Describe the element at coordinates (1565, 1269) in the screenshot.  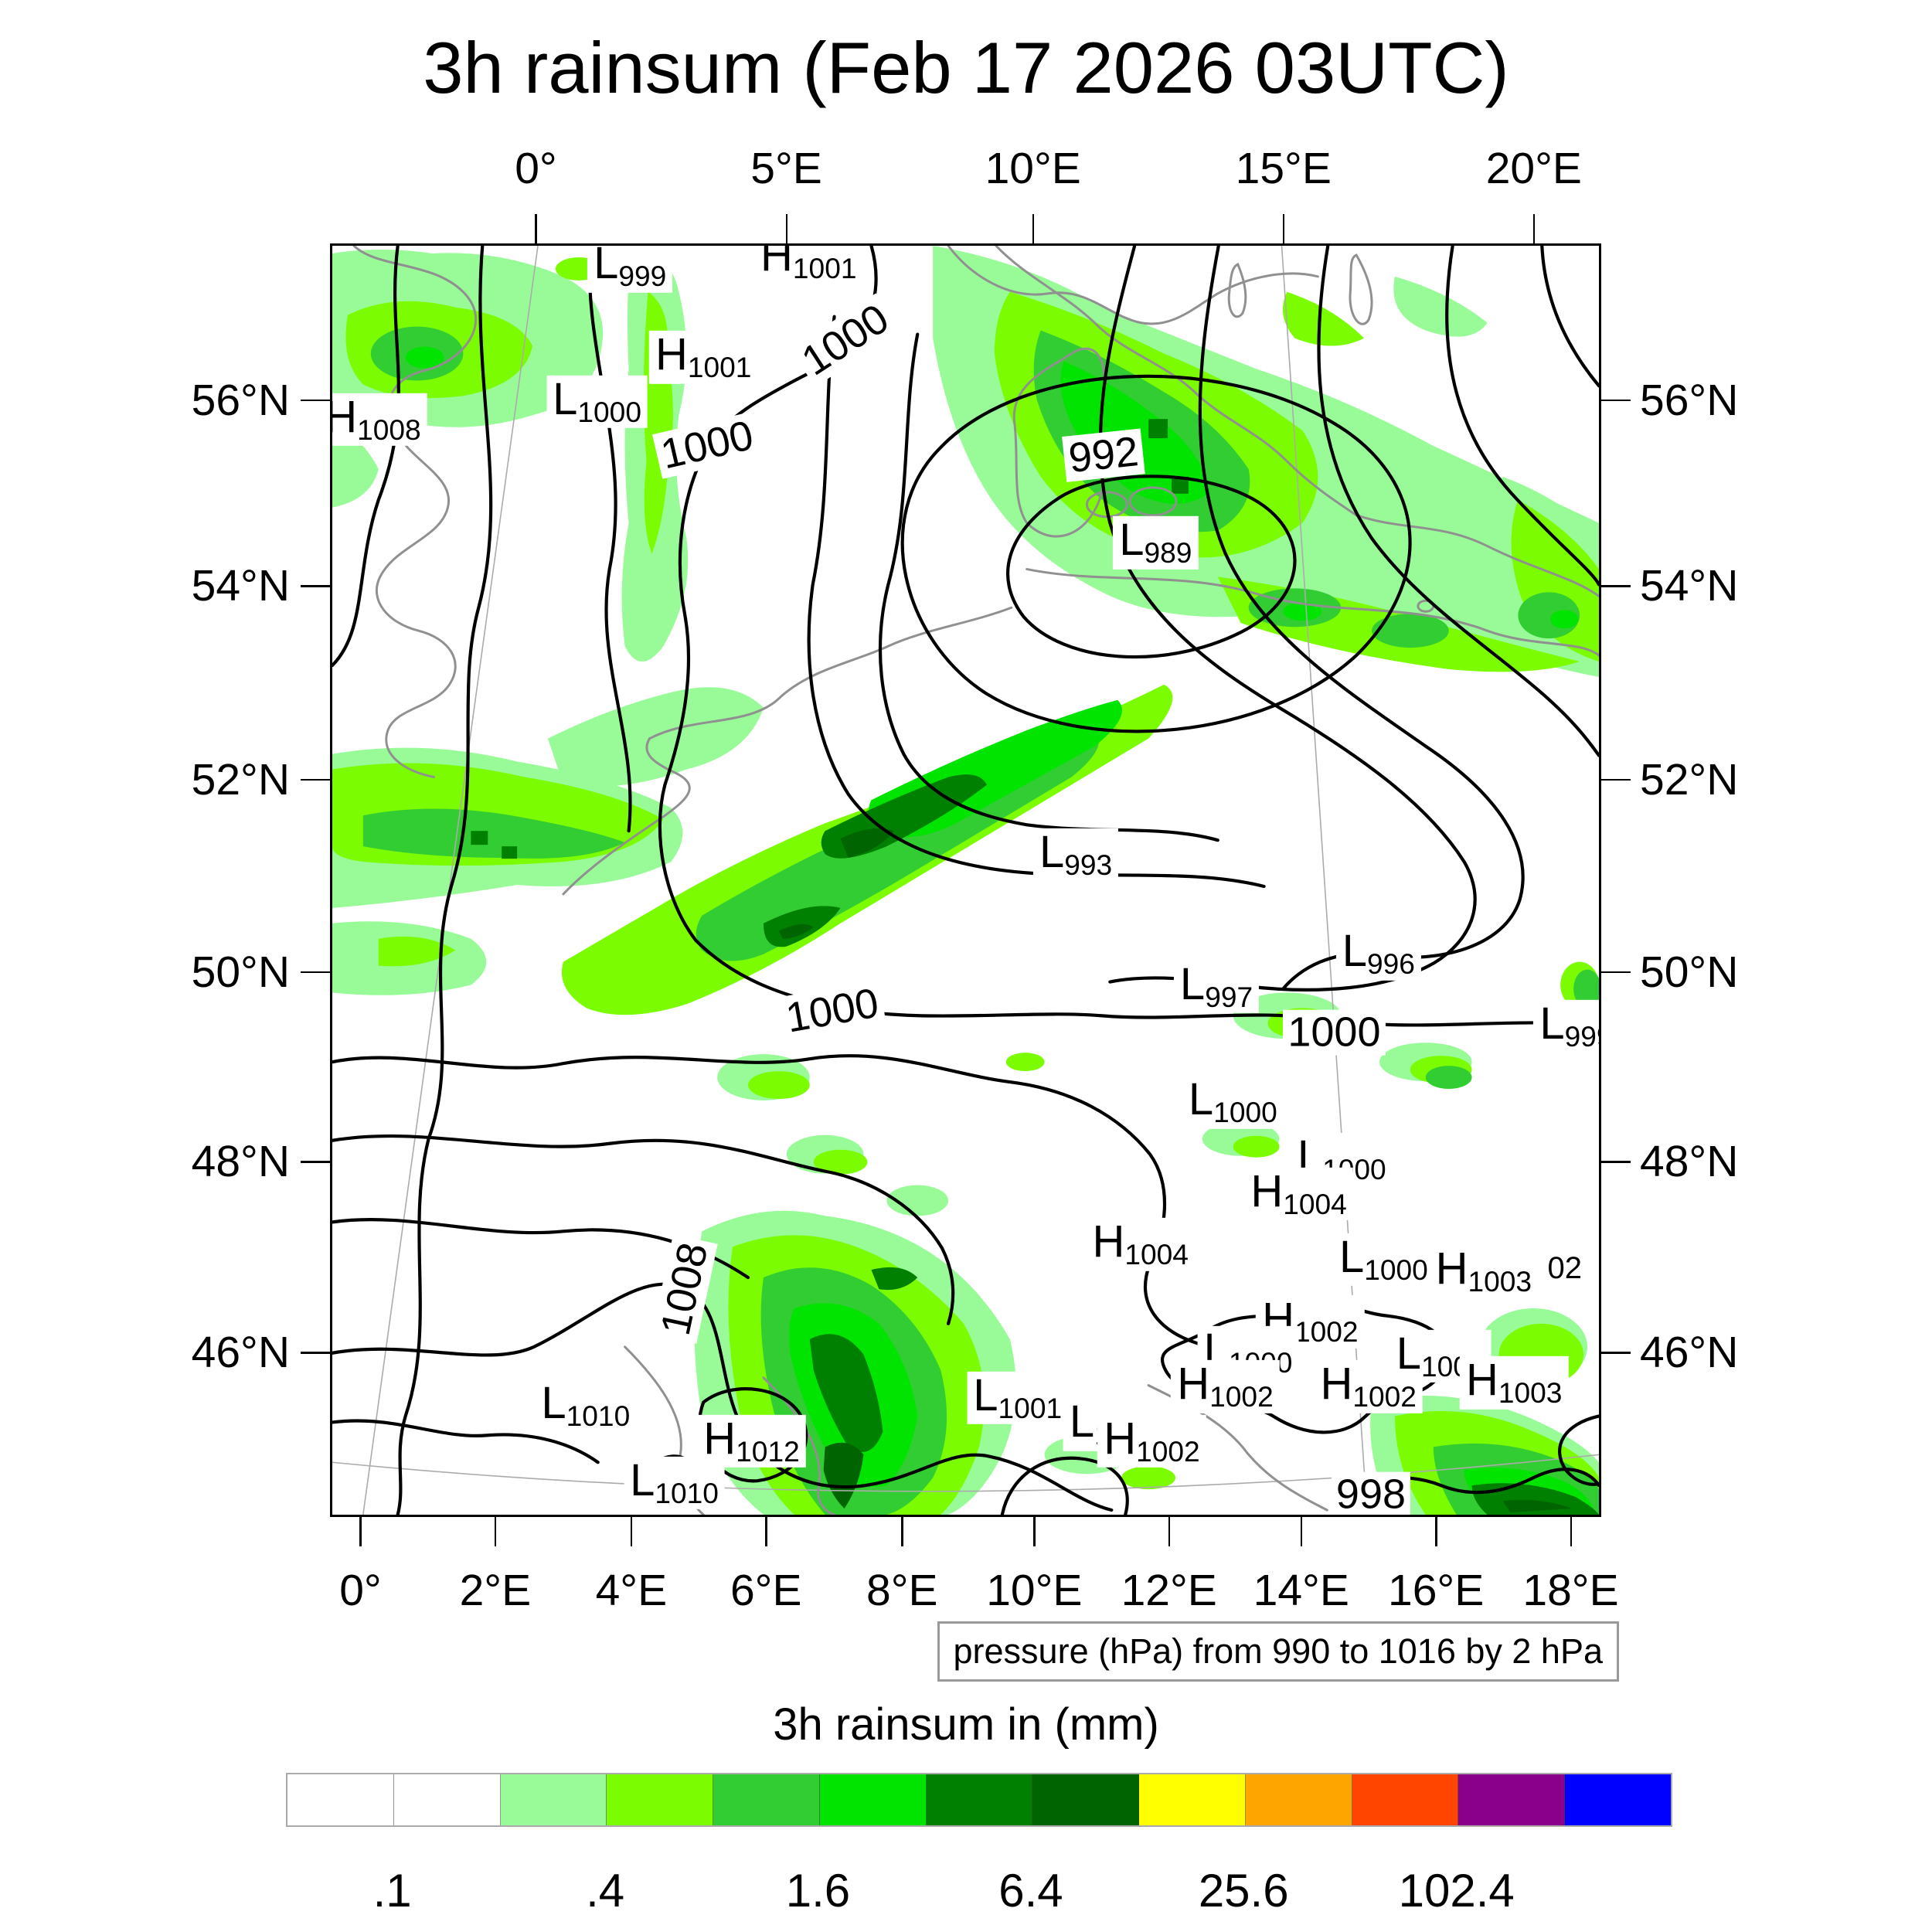
I see `contour-value-label: 02` at that location.